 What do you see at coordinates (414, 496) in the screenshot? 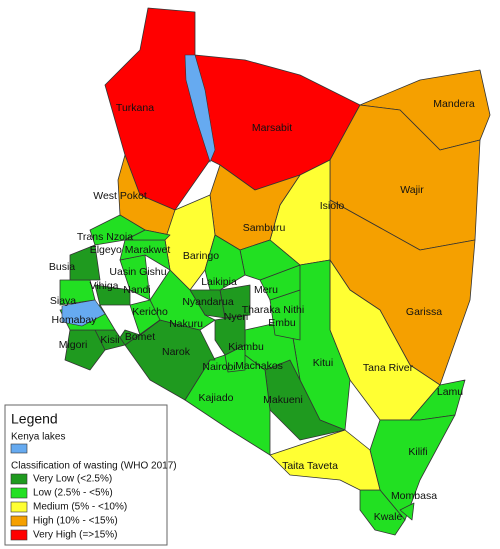
I see `county-label: Mombasa` at bounding box center [414, 496].